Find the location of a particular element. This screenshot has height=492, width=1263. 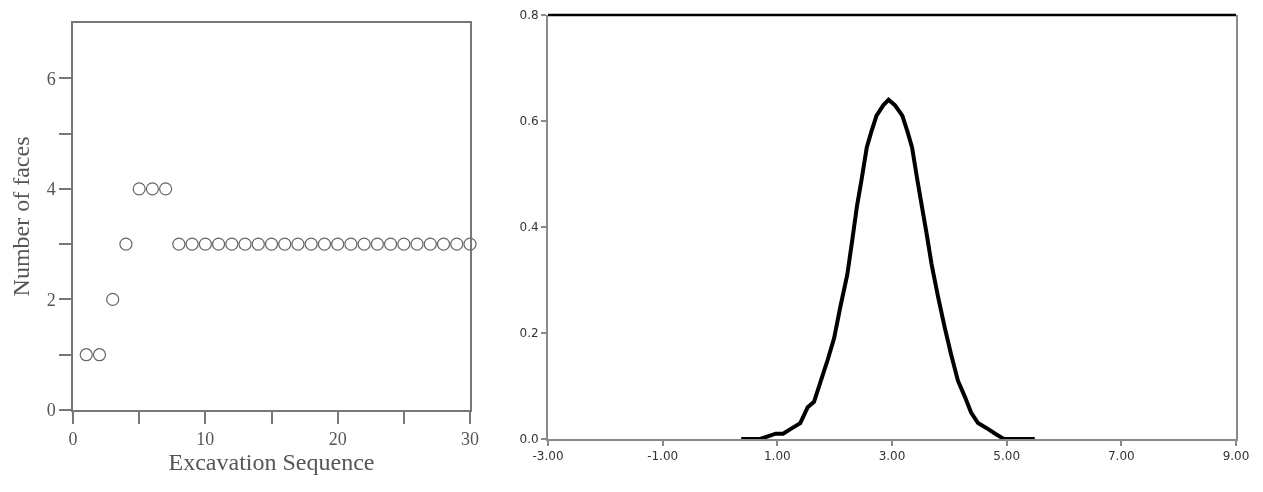

x-tick-label: 7.00 is located at coordinates (1121, 456).